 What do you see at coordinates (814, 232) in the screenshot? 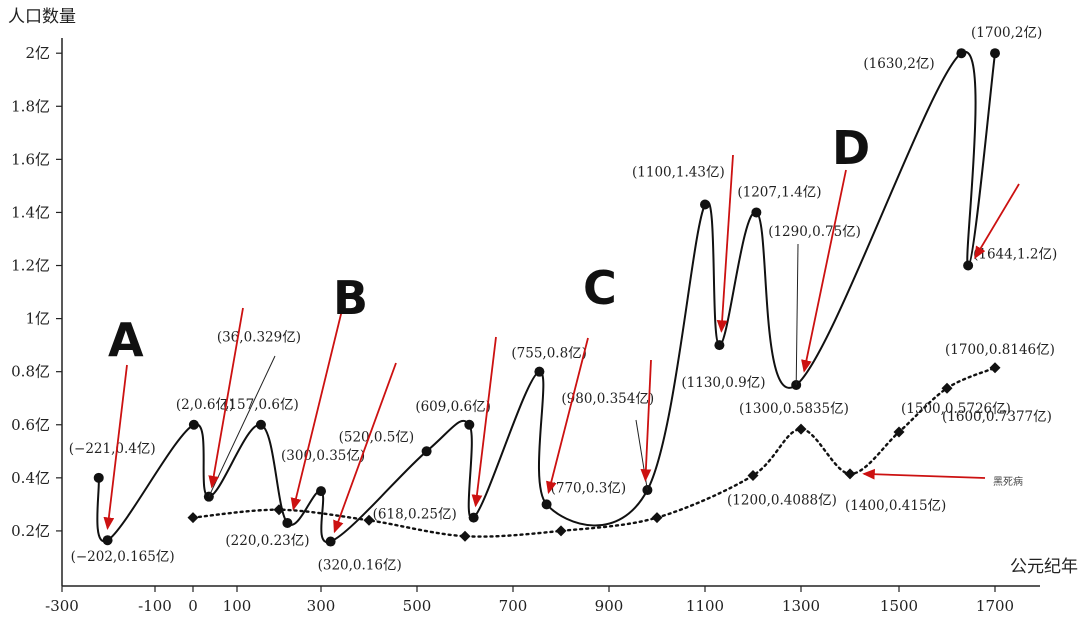
I see `data-label: (1290,0.75亿)` at bounding box center [814, 232].